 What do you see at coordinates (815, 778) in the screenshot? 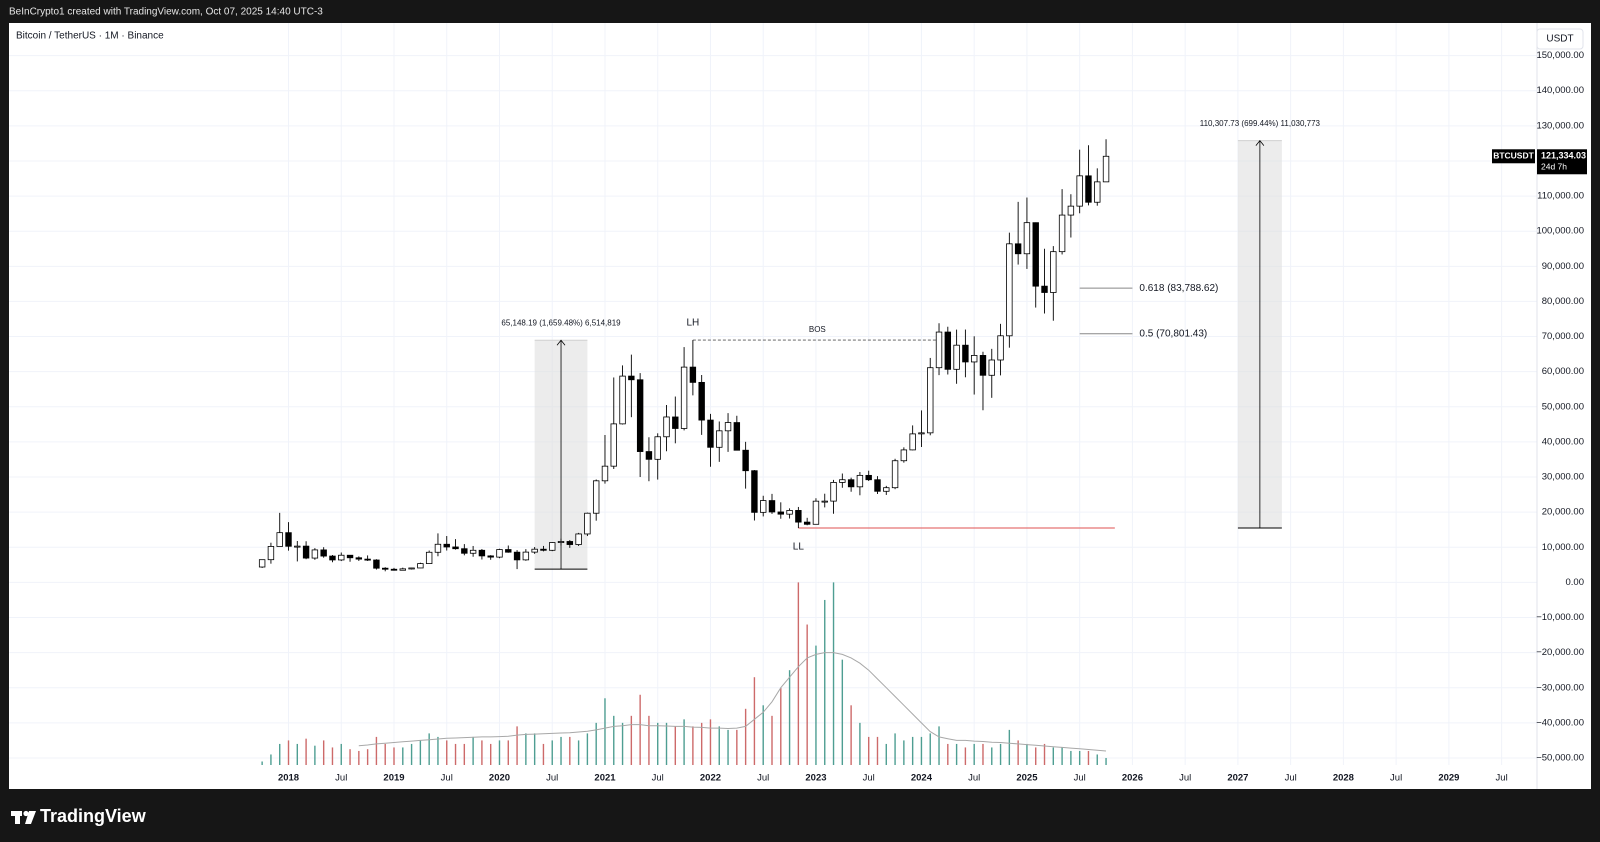
I see `x-tick-label: 2023` at bounding box center [815, 778].